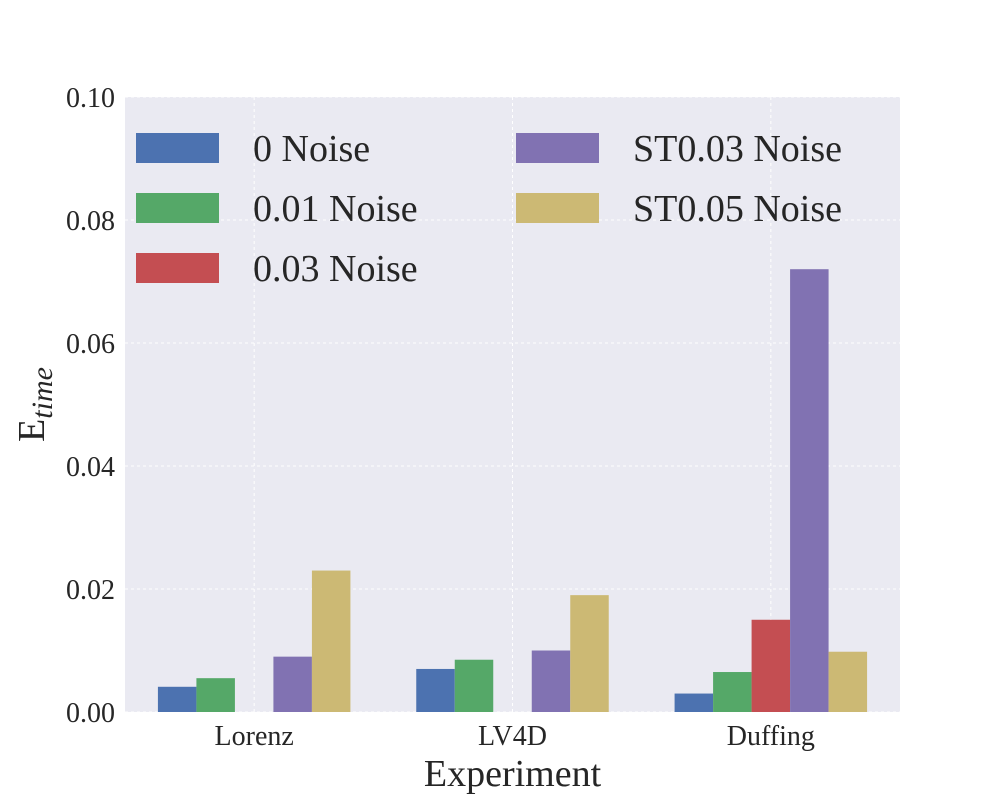  I want to click on bar-st0-03-noise-lorenz, so click(292, 684).